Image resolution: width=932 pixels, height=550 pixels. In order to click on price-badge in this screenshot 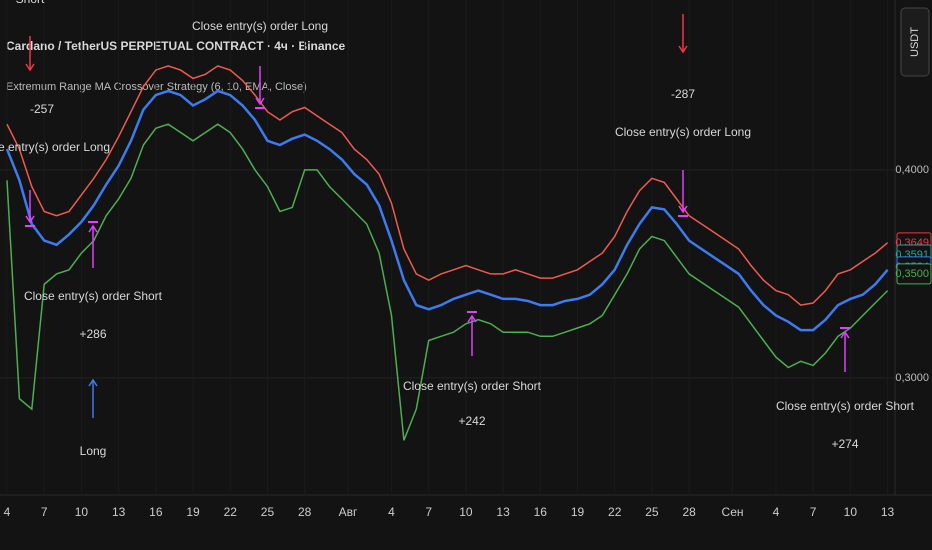, I will do `click(914, 274)`.